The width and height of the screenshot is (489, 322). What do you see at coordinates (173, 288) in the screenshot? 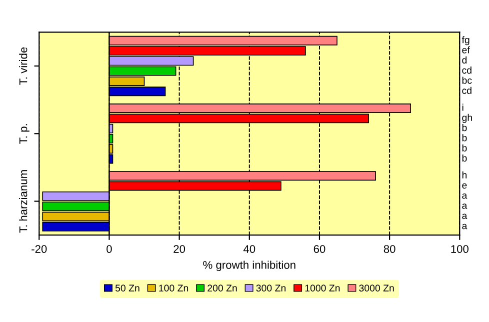
I see `legend-label: 100 Zn` at bounding box center [173, 288].